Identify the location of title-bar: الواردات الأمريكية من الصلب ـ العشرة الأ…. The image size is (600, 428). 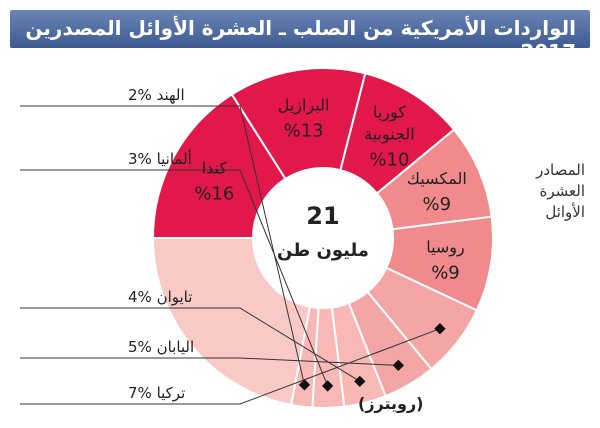
(300, 37).